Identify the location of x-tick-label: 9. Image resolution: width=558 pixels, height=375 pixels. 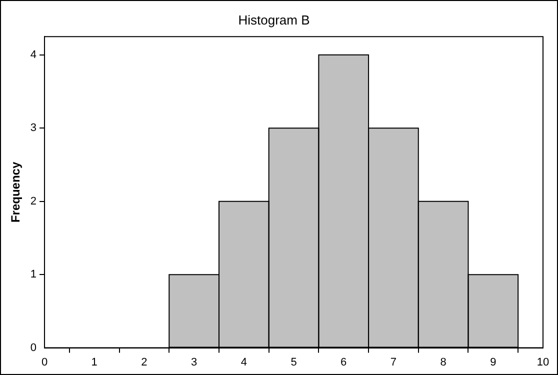
(493, 362).